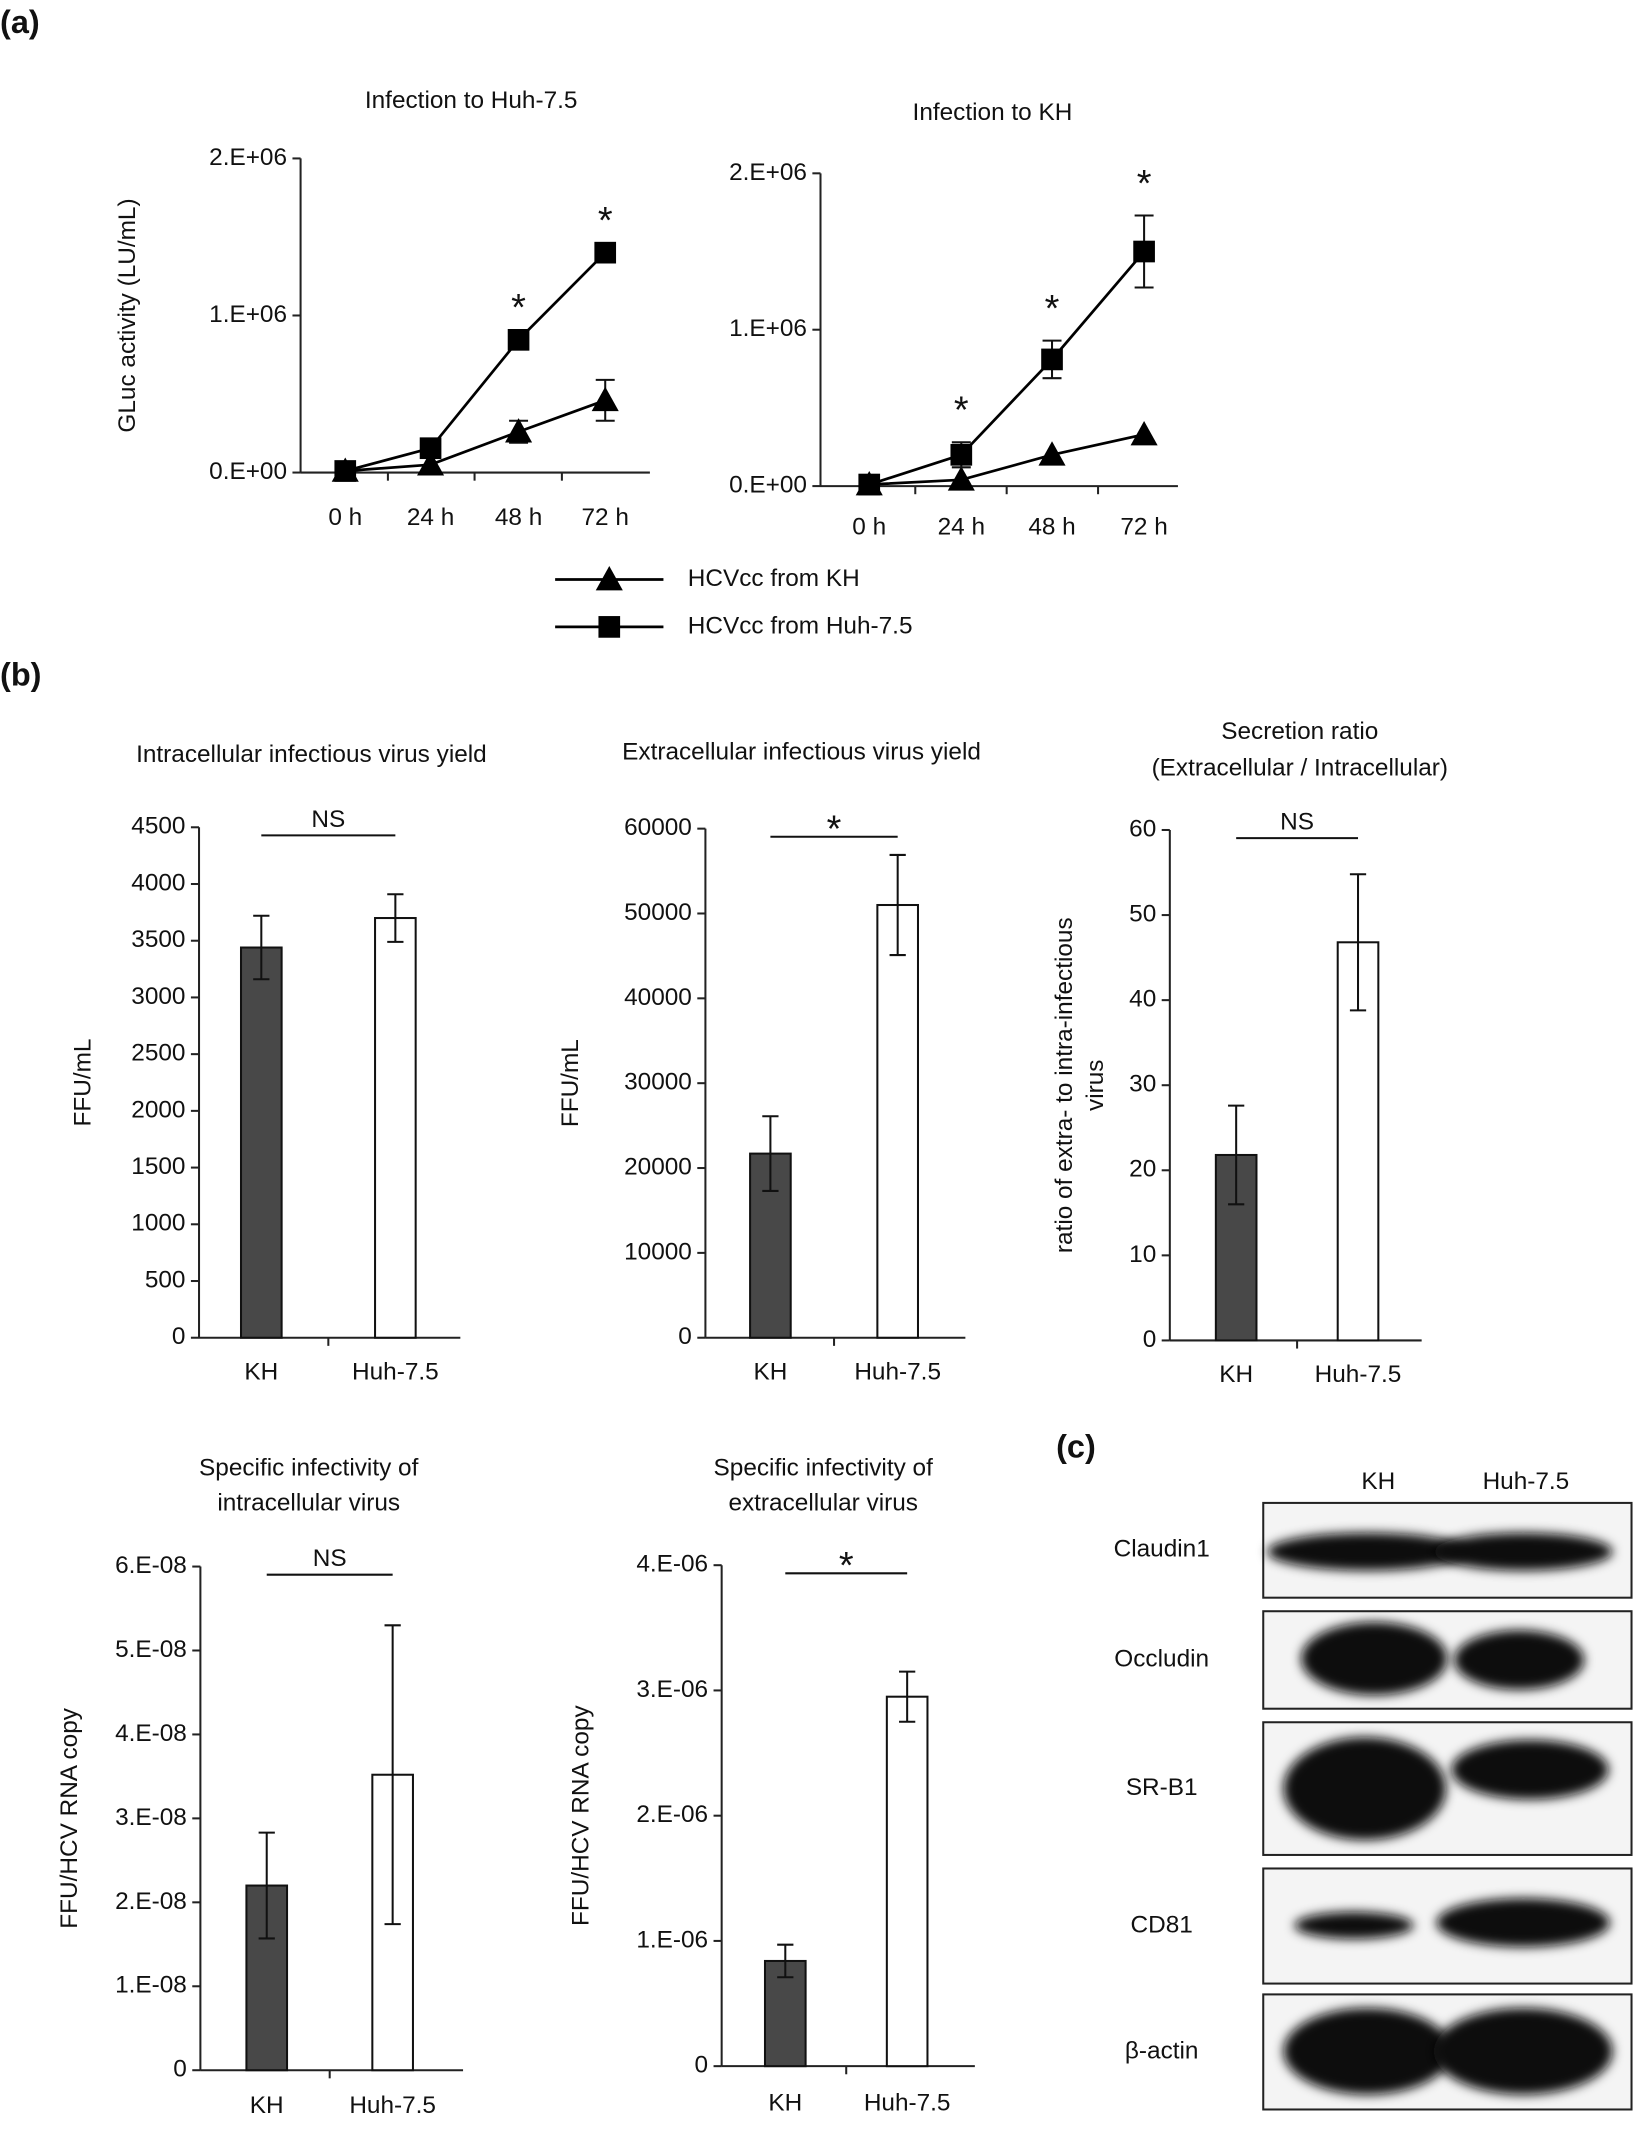  I want to click on y-tick-label: 1.E-06, so click(672, 1939).